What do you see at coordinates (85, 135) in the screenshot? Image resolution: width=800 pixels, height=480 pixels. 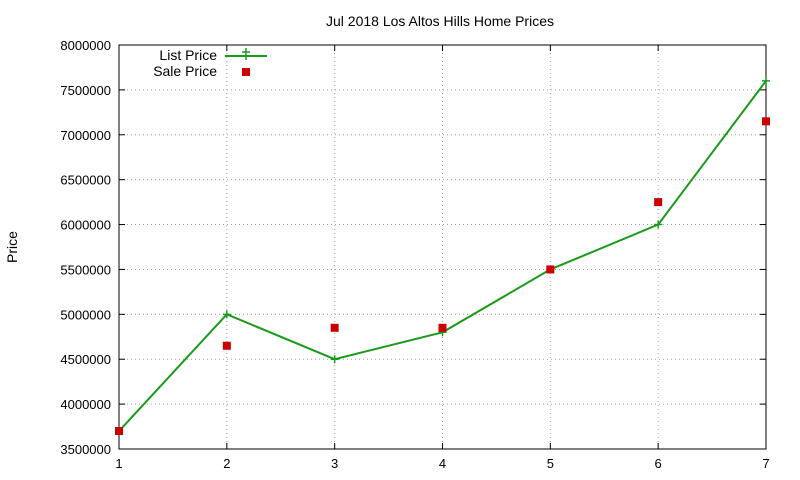 I see `y-tick-label: 7000000` at bounding box center [85, 135].